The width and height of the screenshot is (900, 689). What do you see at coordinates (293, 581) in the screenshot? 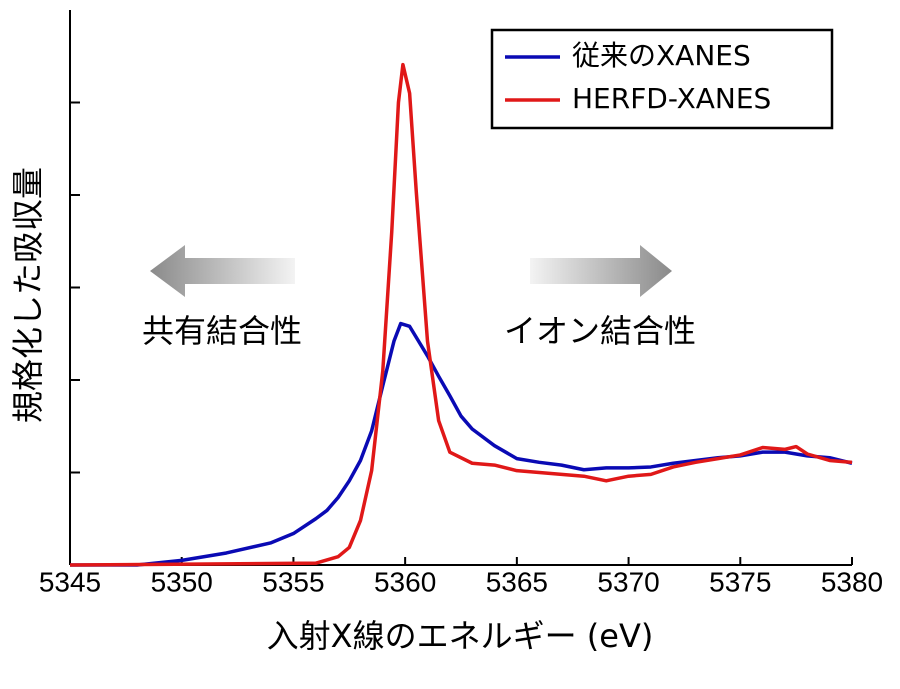
I see `x-tick-label: 5355` at bounding box center [293, 581].